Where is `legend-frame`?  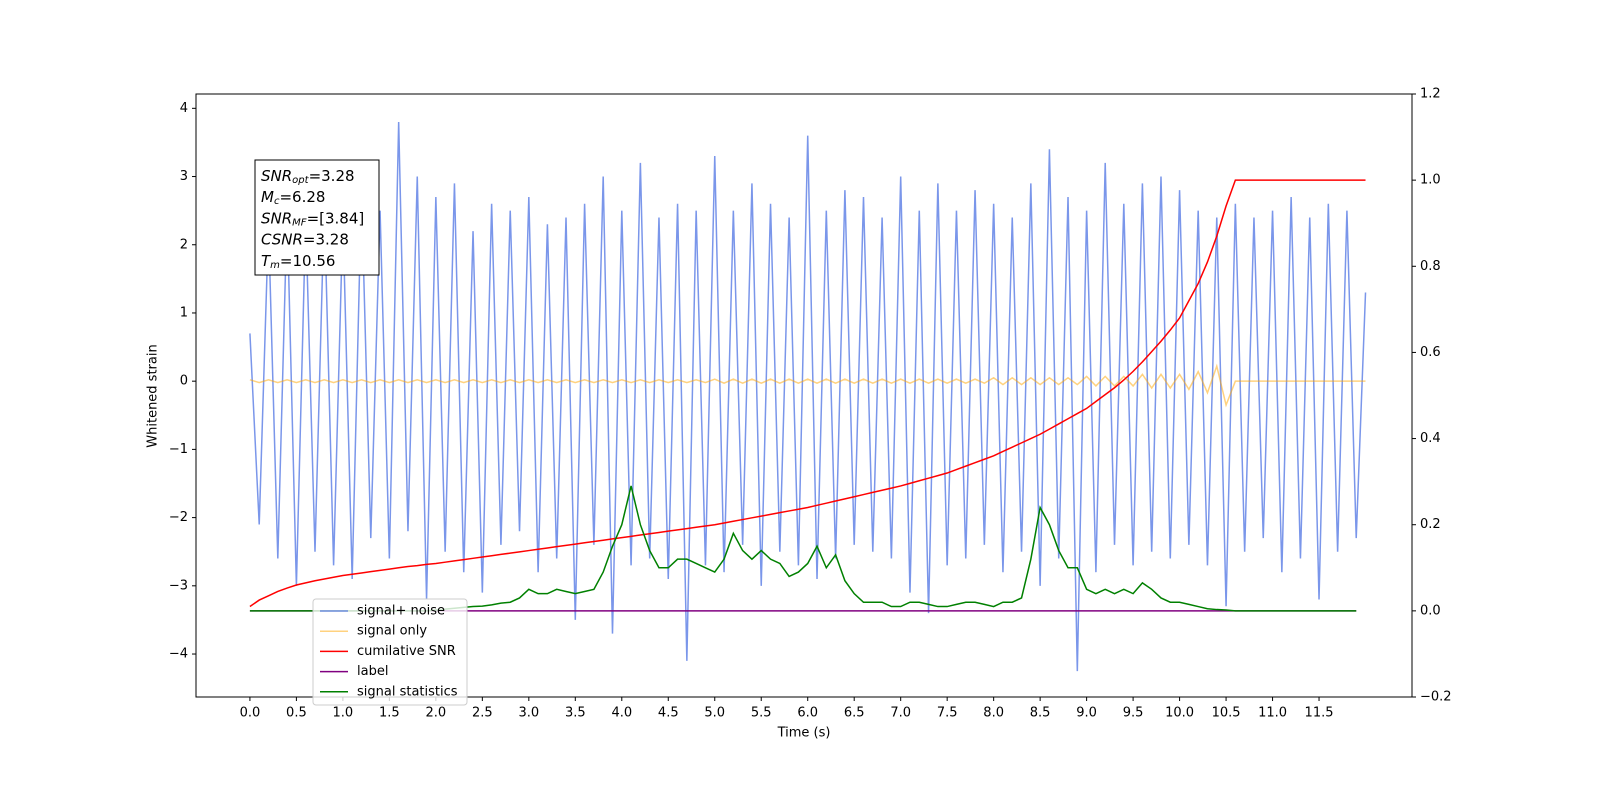 legend-frame is located at coordinates (390, 652).